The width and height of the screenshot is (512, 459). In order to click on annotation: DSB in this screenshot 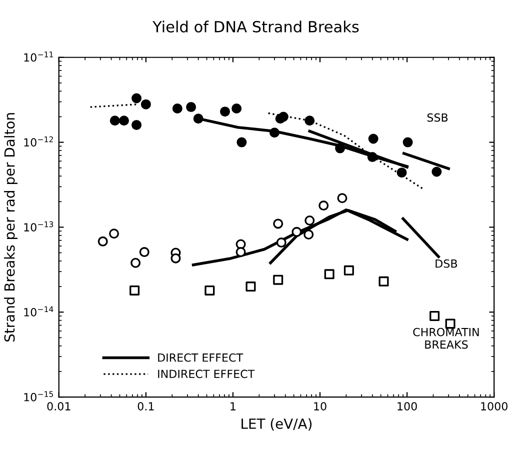, I will do `click(447, 263)`.